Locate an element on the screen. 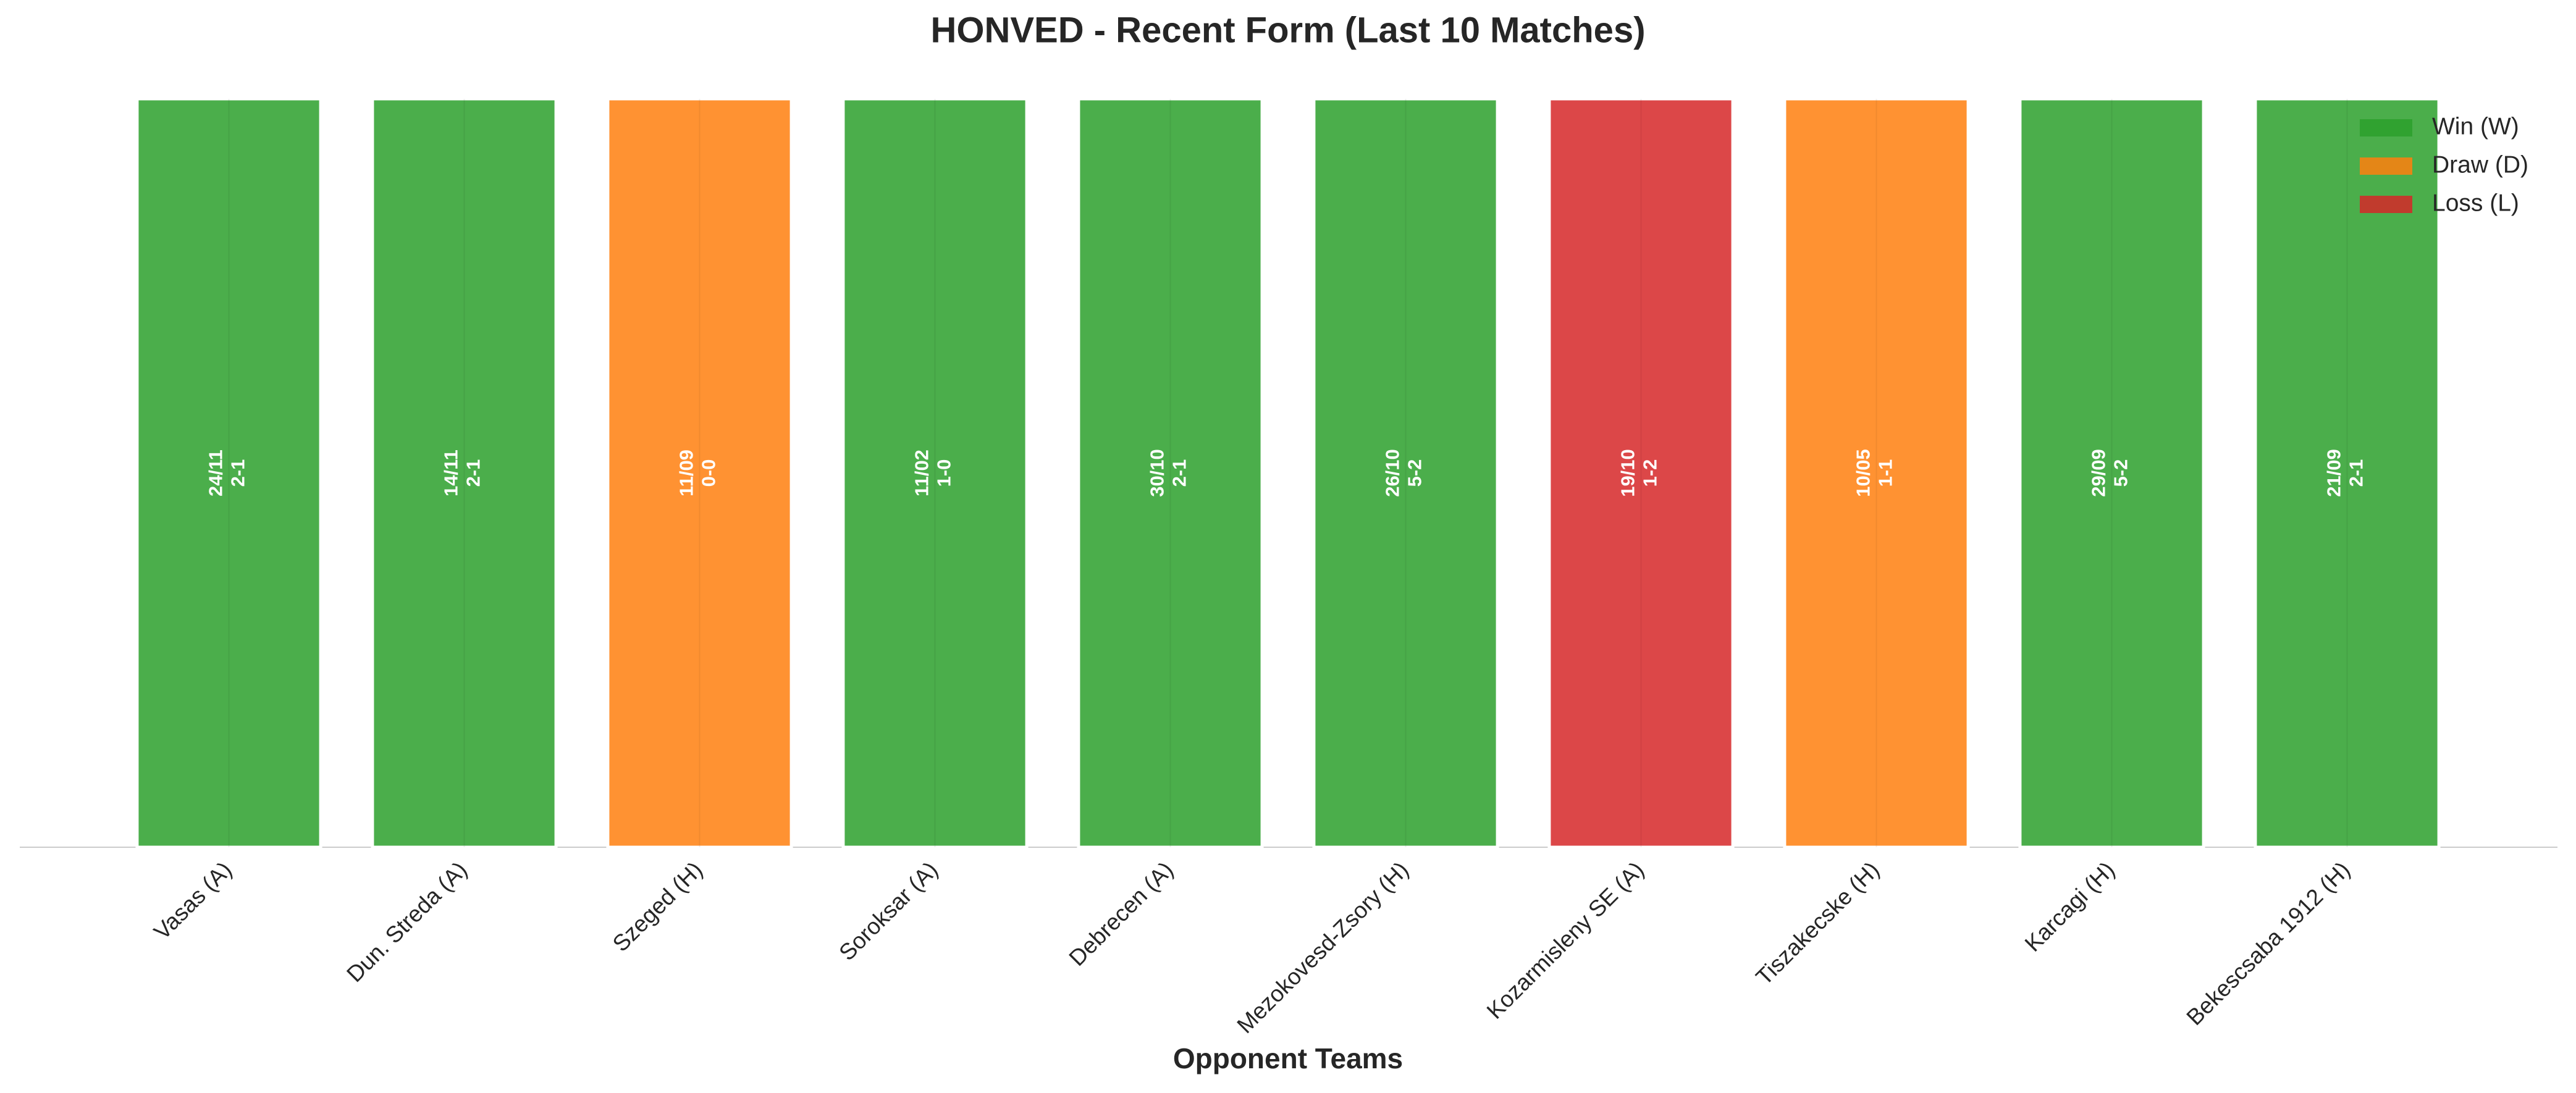 The height and width of the screenshot is (1093, 2576). bar-date-label: 30/10 is located at coordinates (1157, 473).